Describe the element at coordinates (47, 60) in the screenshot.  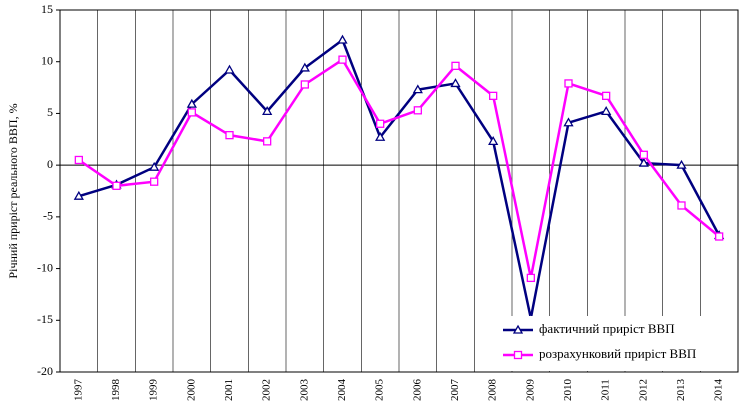
I see `y-tick-label: 10` at that location.